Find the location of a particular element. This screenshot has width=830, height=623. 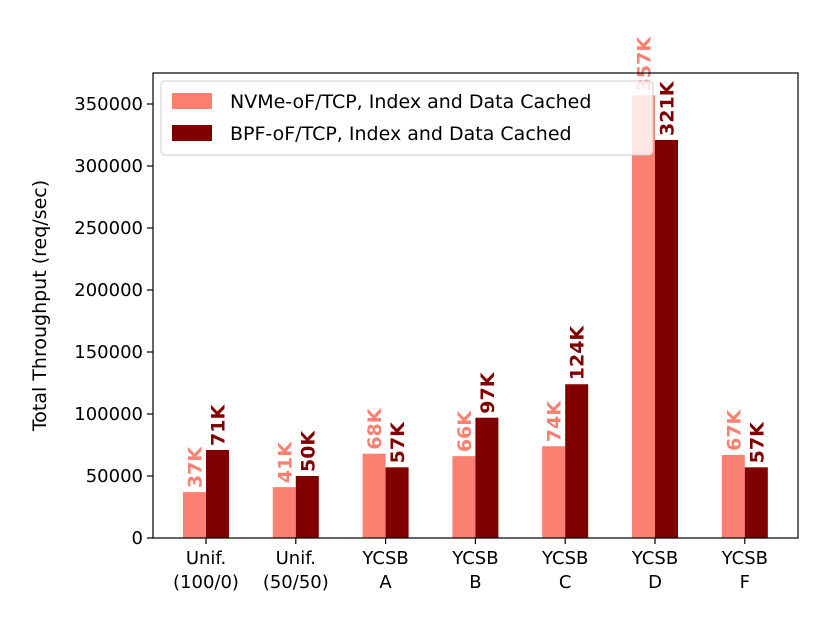

y-tick-label: 200000 is located at coordinates (108, 290).